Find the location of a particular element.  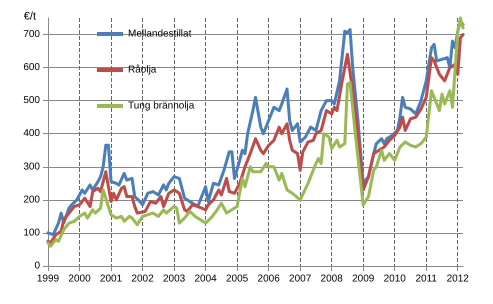

y-tick-label: 500 is located at coordinates (31, 100).